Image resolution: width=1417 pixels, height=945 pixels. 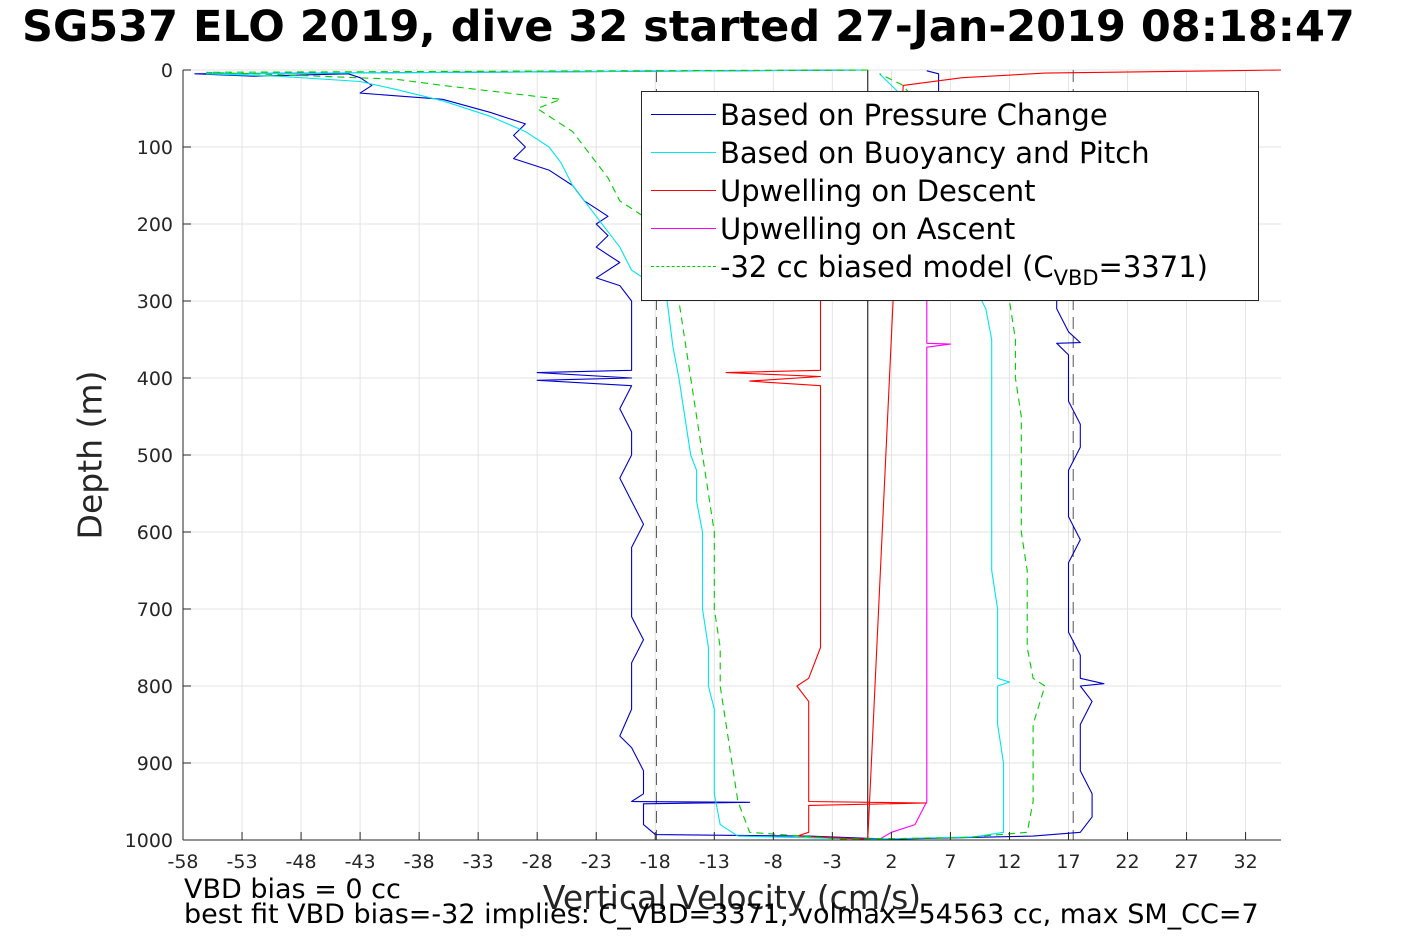 I want to click on legend-line-upwelling-descent, so click(x=683, y=190).